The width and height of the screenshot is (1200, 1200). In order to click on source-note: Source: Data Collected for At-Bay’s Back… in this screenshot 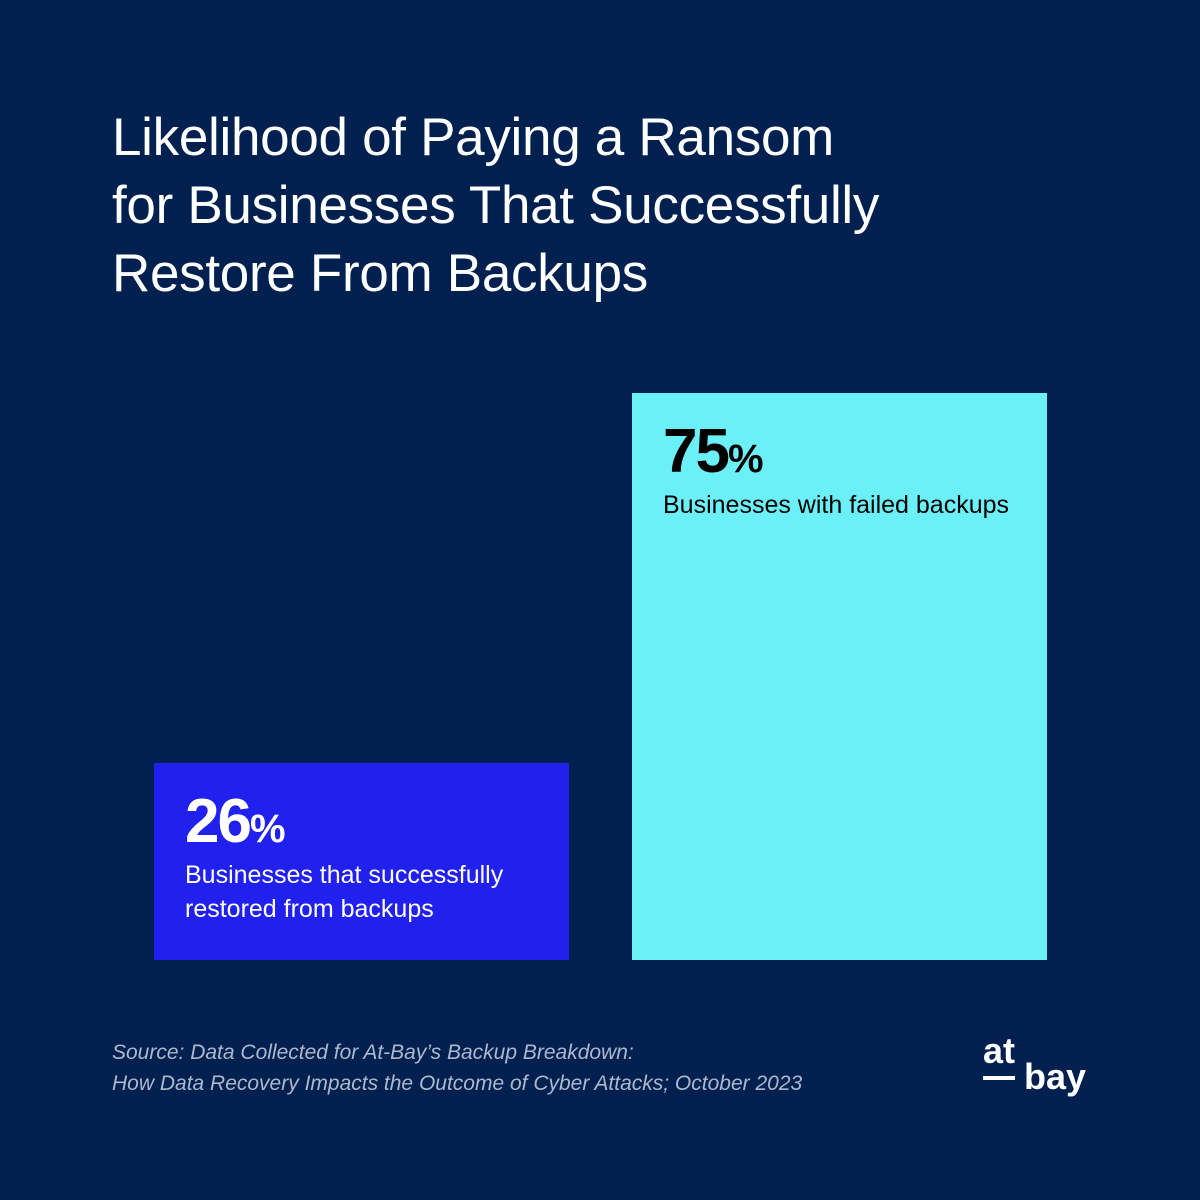, I will do `click(457, 1068)`.